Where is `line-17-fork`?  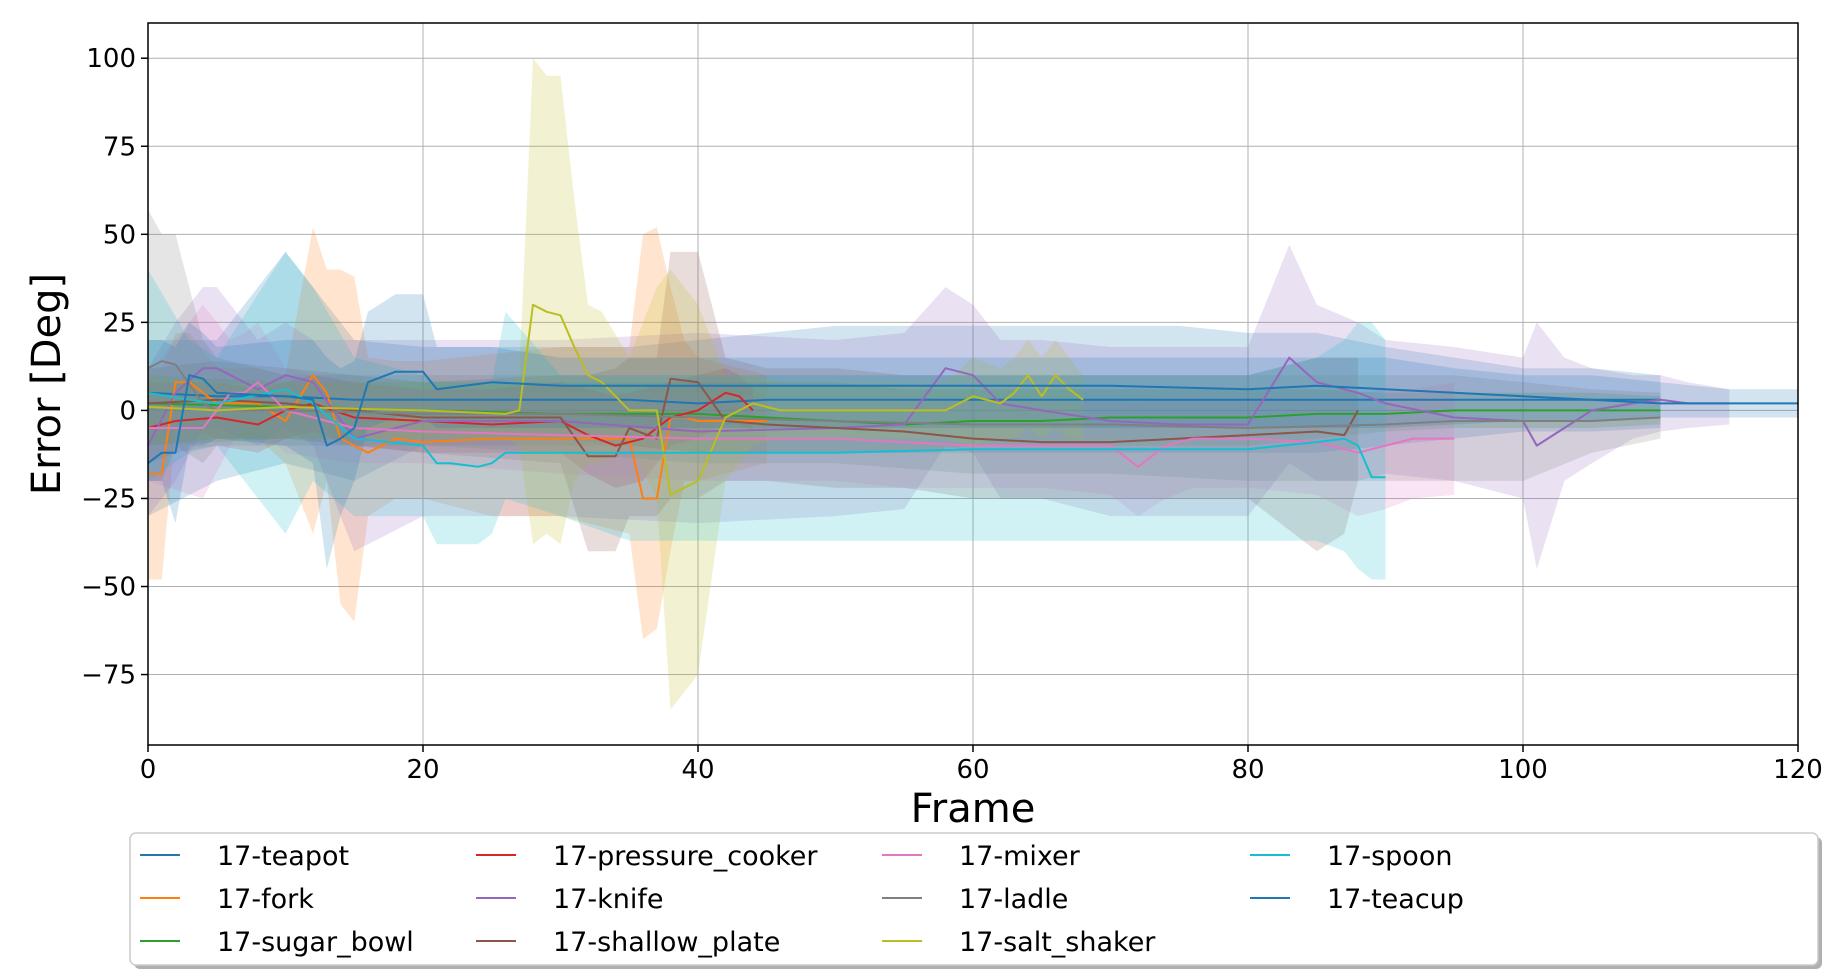 line-17-fork is located at coordinates (457, 437).